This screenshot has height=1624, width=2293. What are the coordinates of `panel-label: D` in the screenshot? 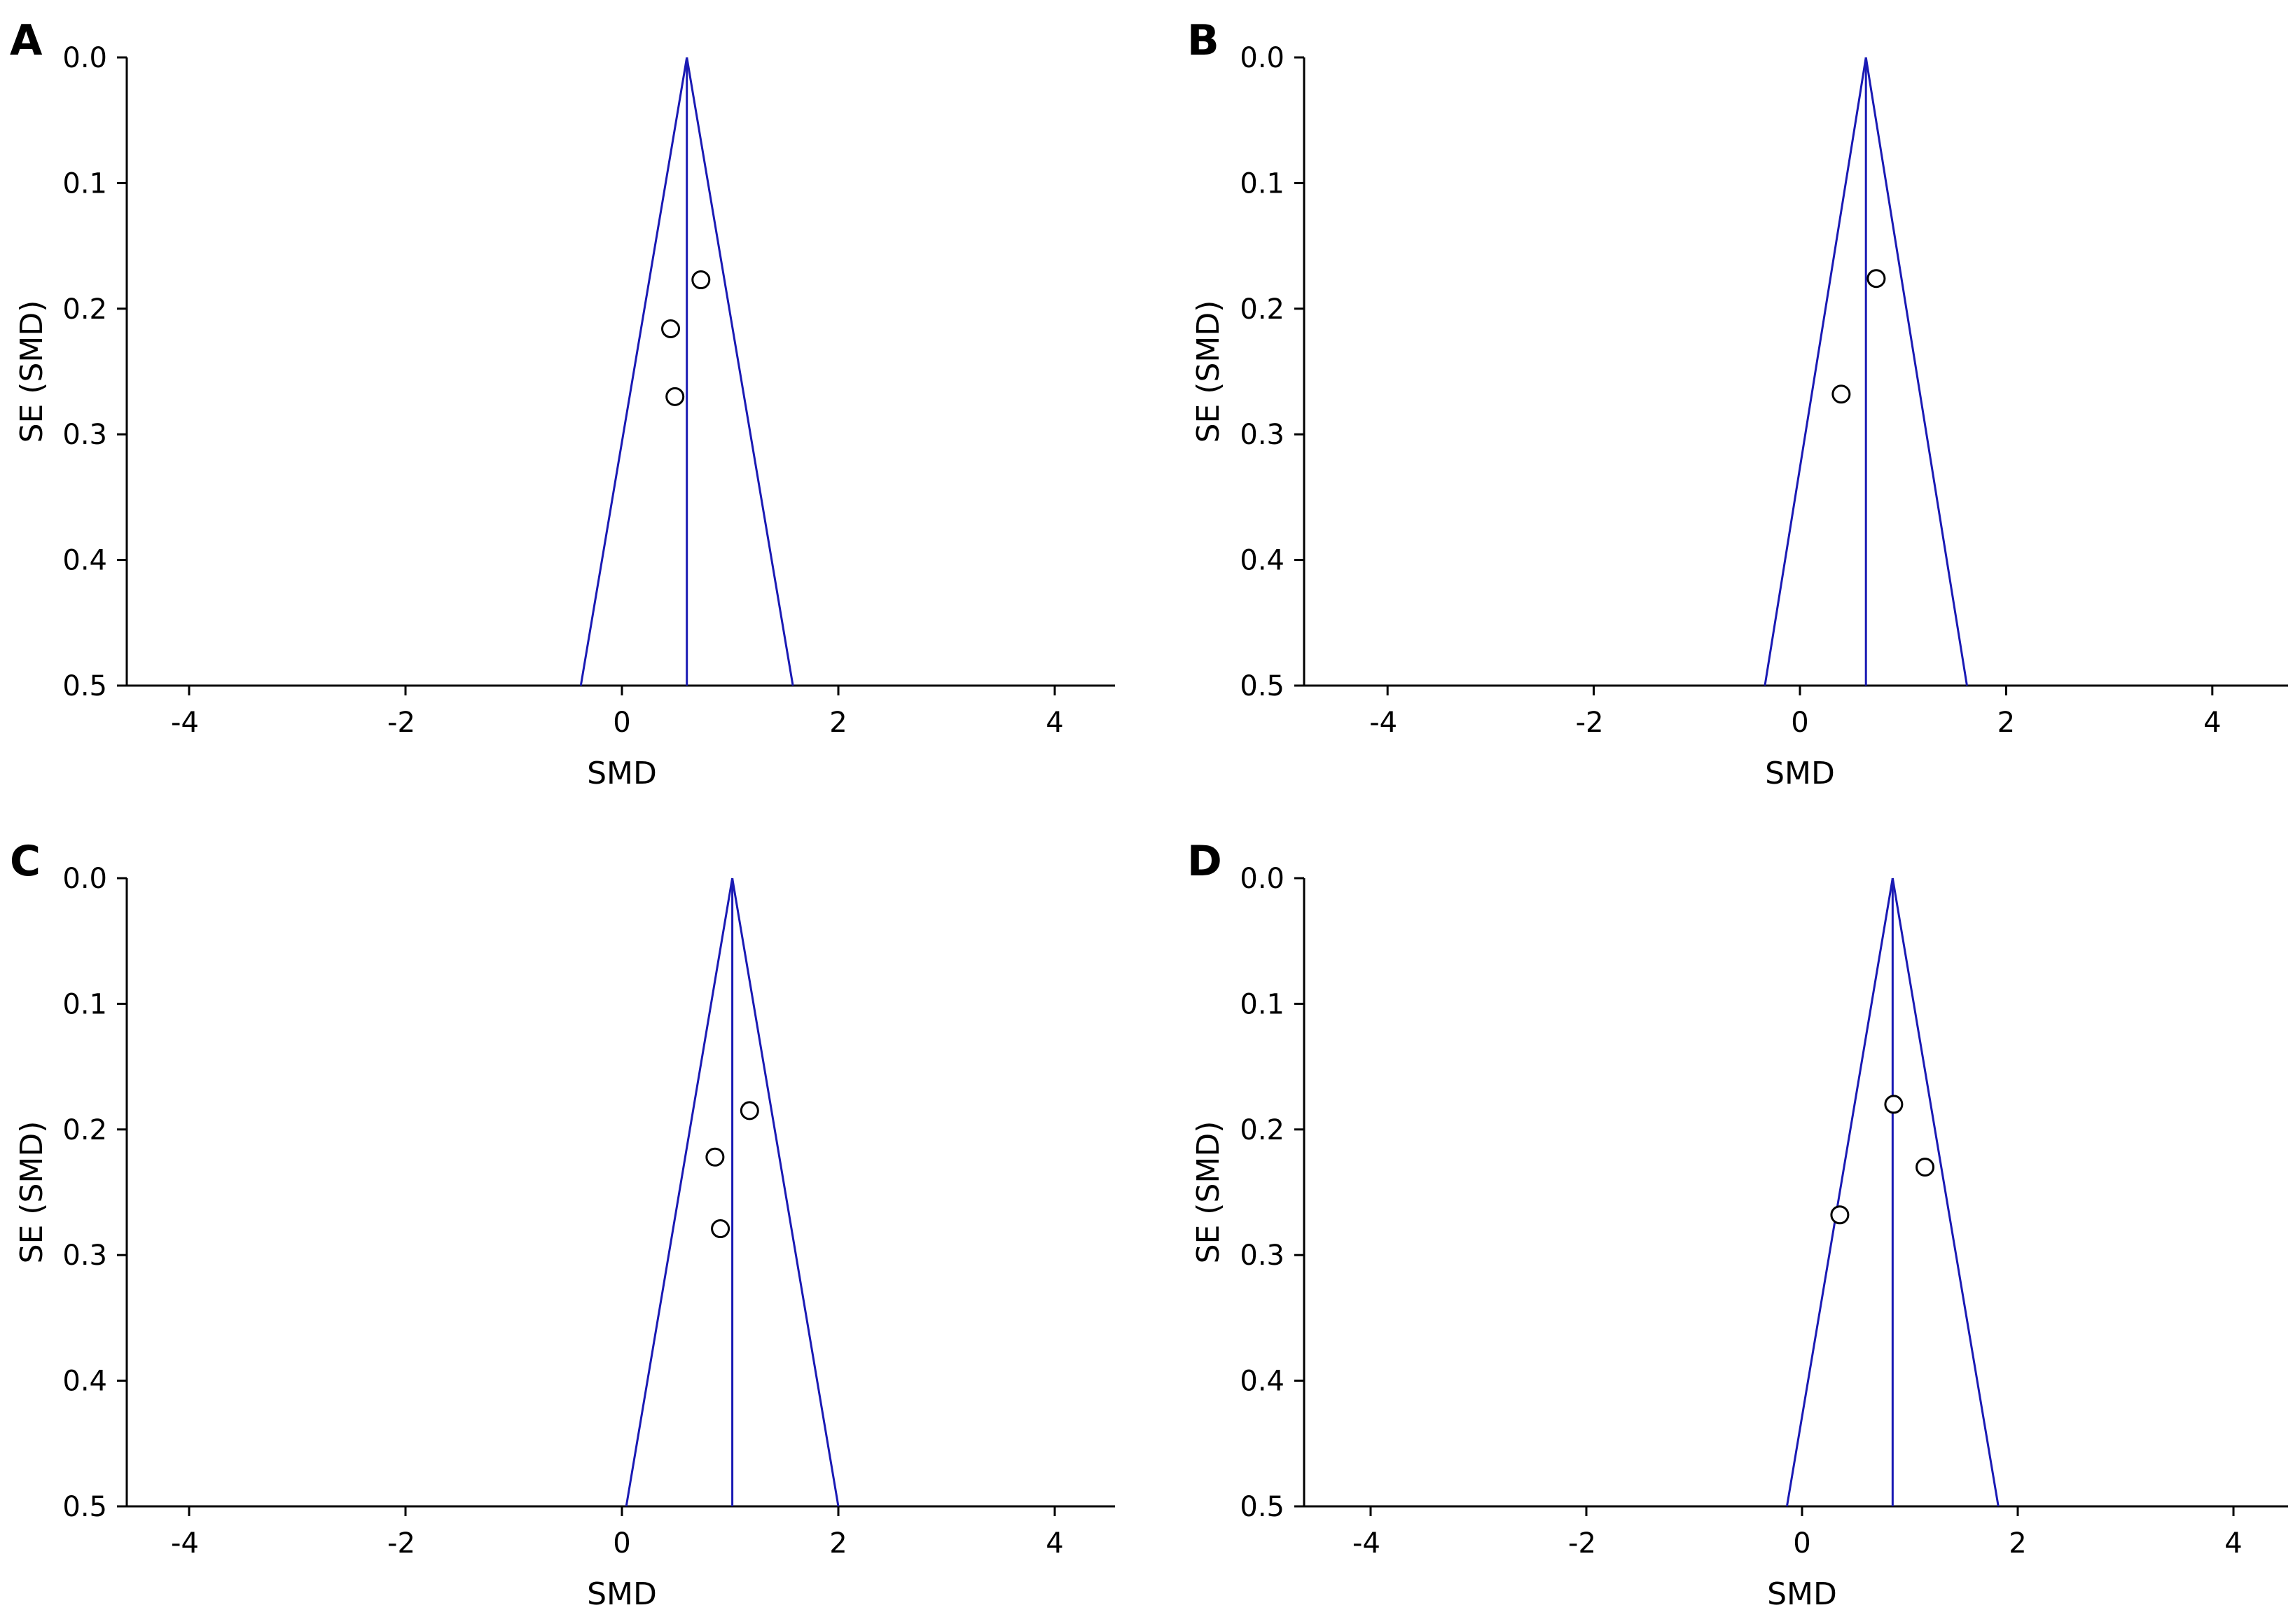 It's located at (1204, 861).